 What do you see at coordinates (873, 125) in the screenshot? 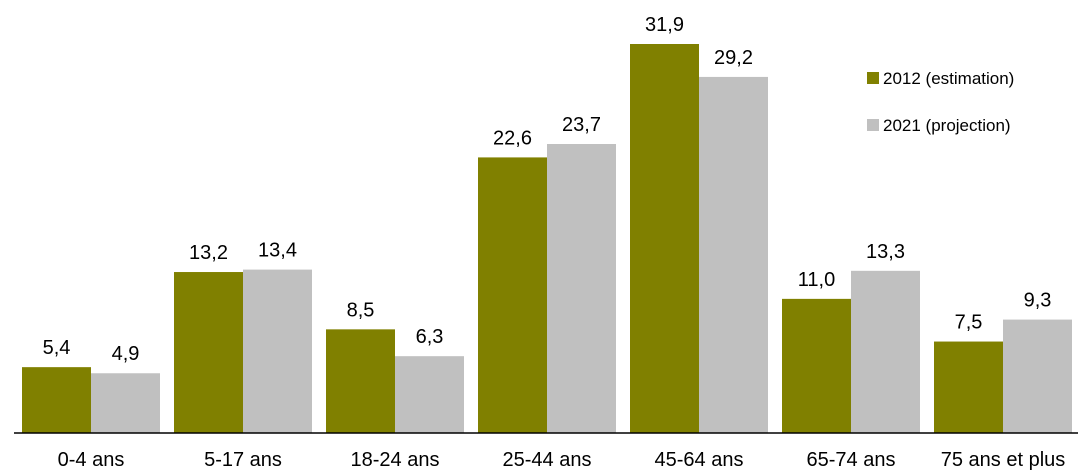
I see `legend-swatch-2021` at bounding box center [873, 125].